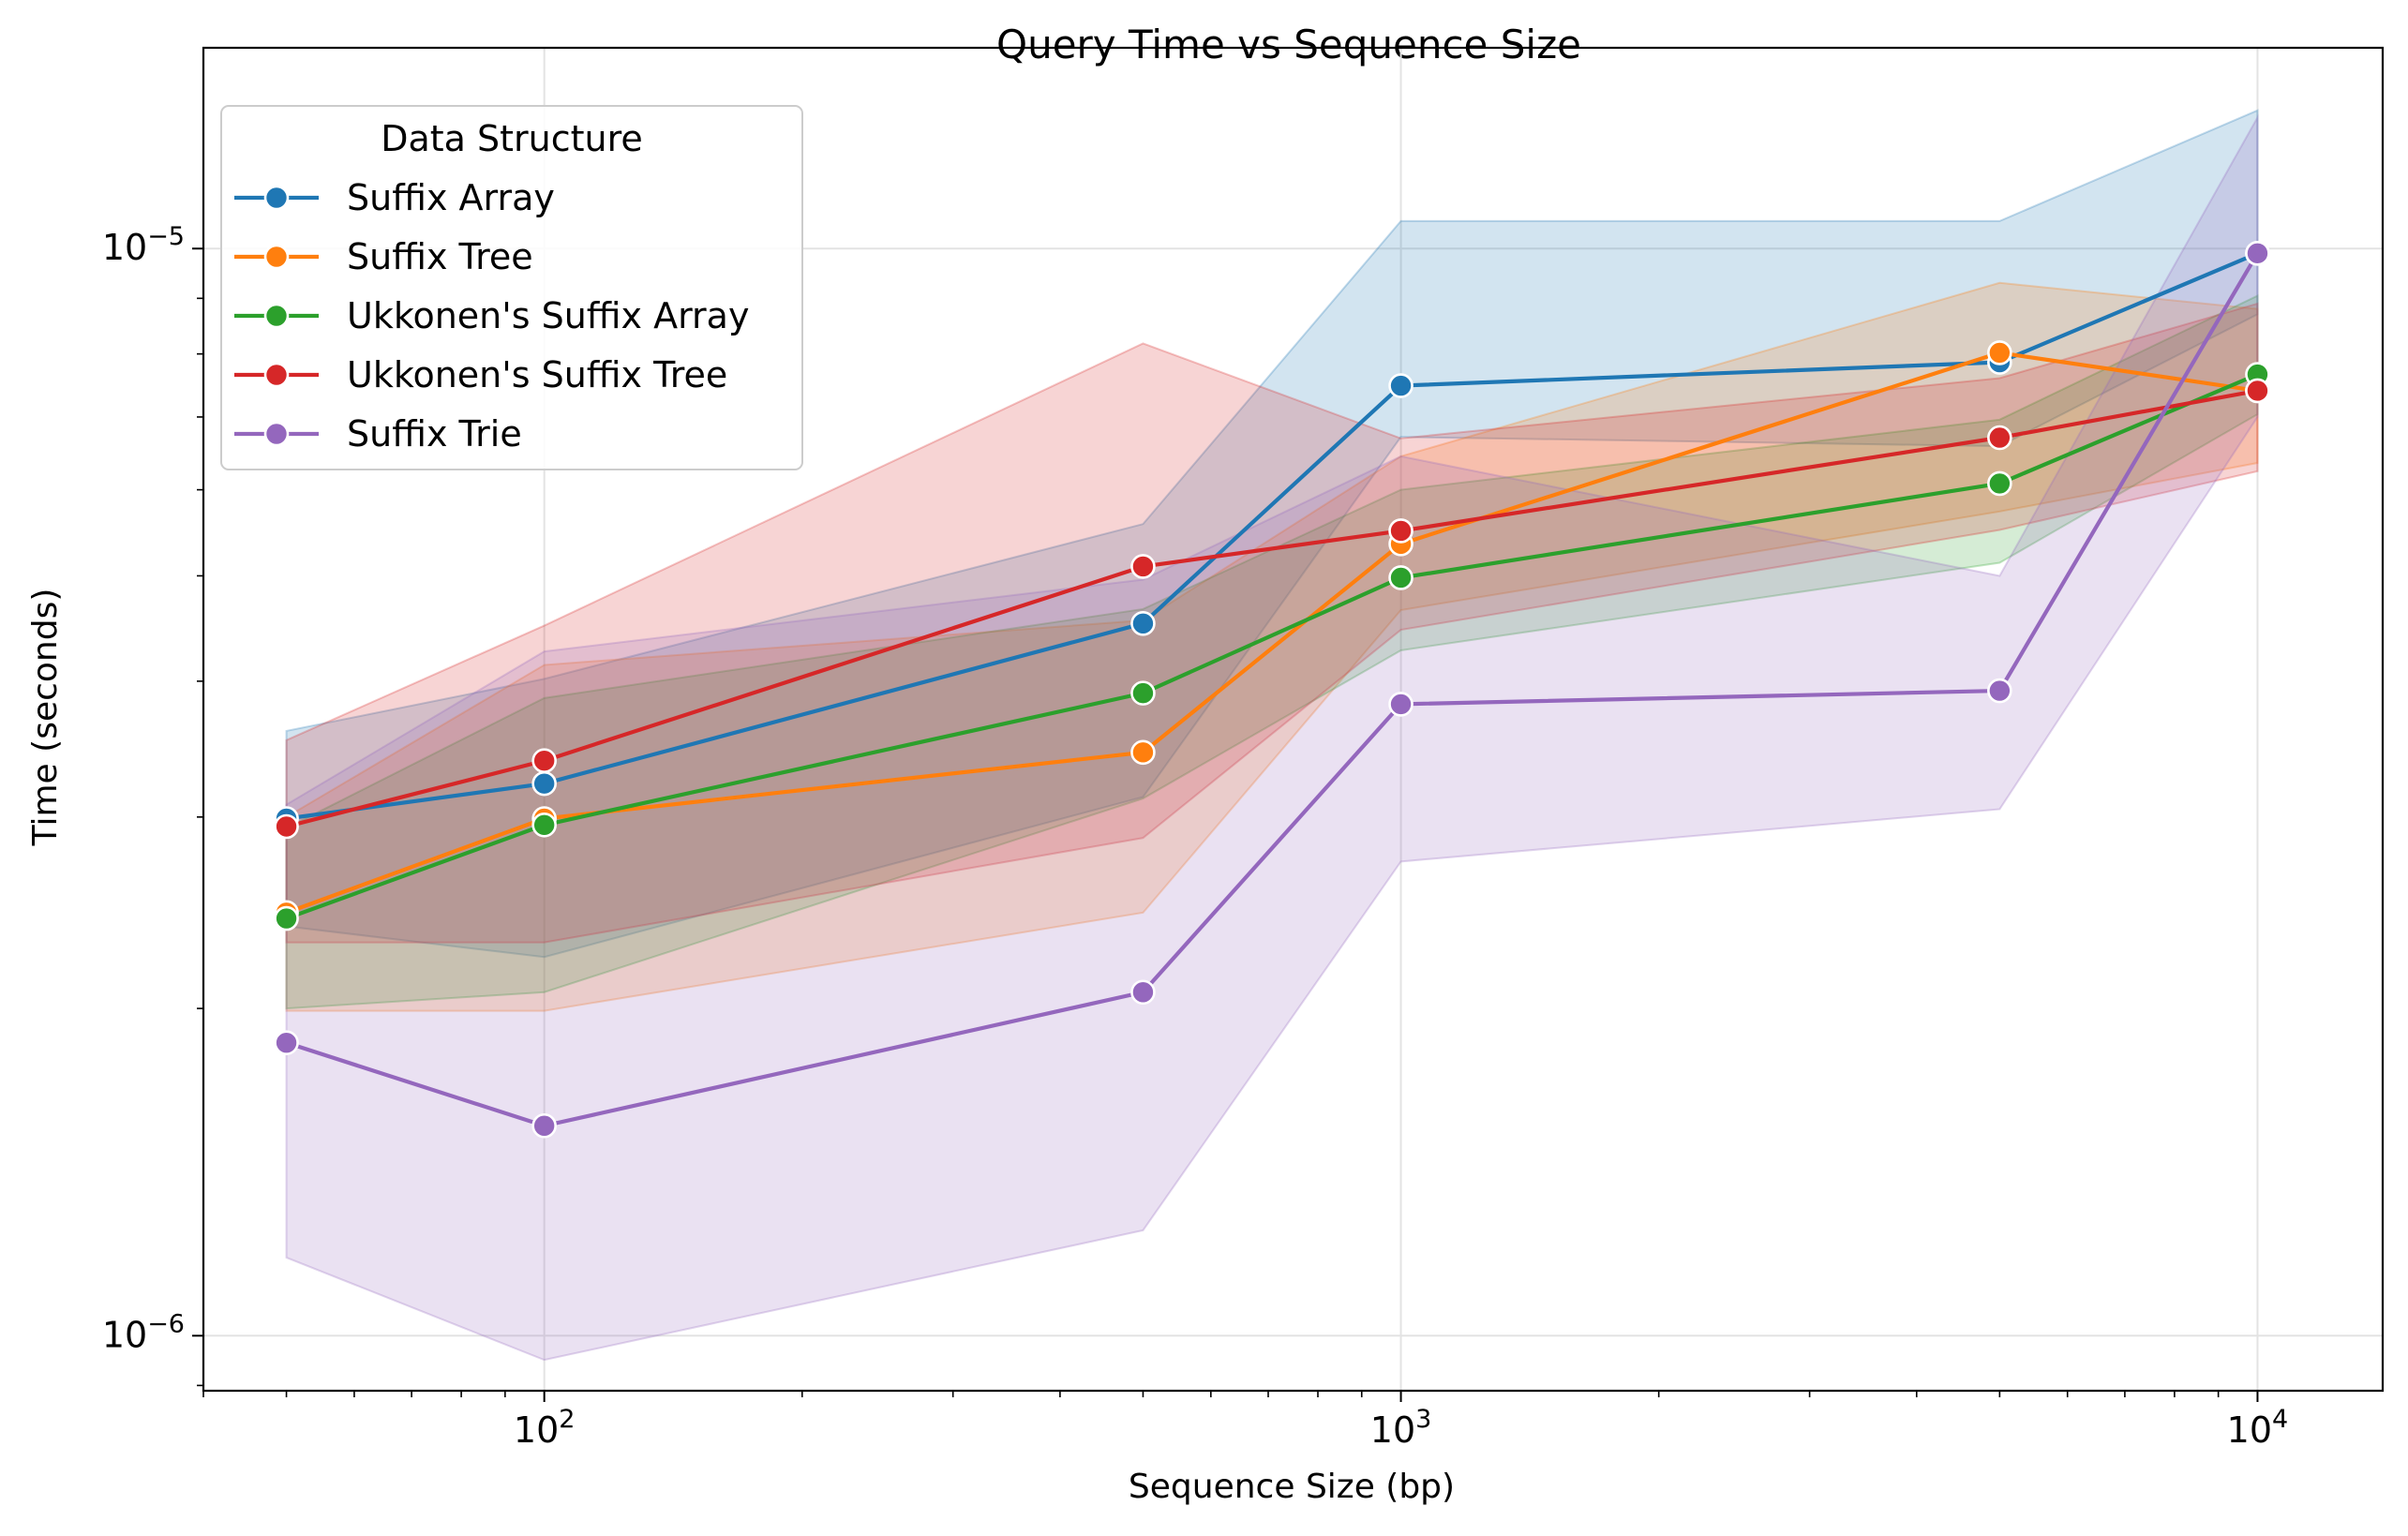 This screenshot has width=2408, height=1536. What do you see at coordinates (512, 138) in the screenshot?
I see `legend-title: Data Structure` at bounding box center [512, 138].